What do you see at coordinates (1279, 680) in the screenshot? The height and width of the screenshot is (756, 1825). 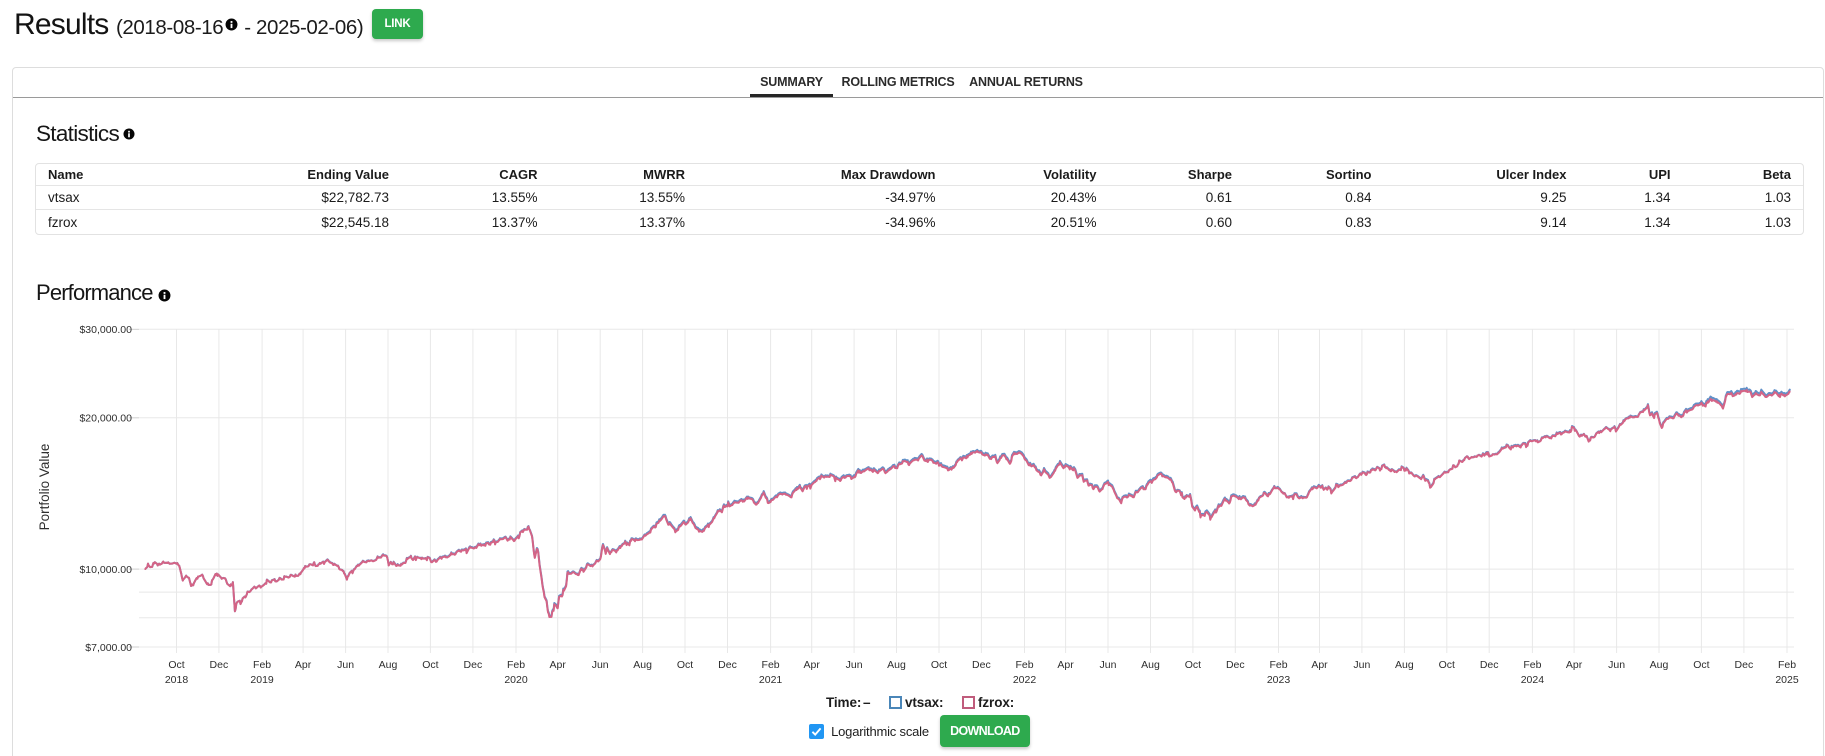 I see `svg-text: 2023` at bounding box center [1279, 680].